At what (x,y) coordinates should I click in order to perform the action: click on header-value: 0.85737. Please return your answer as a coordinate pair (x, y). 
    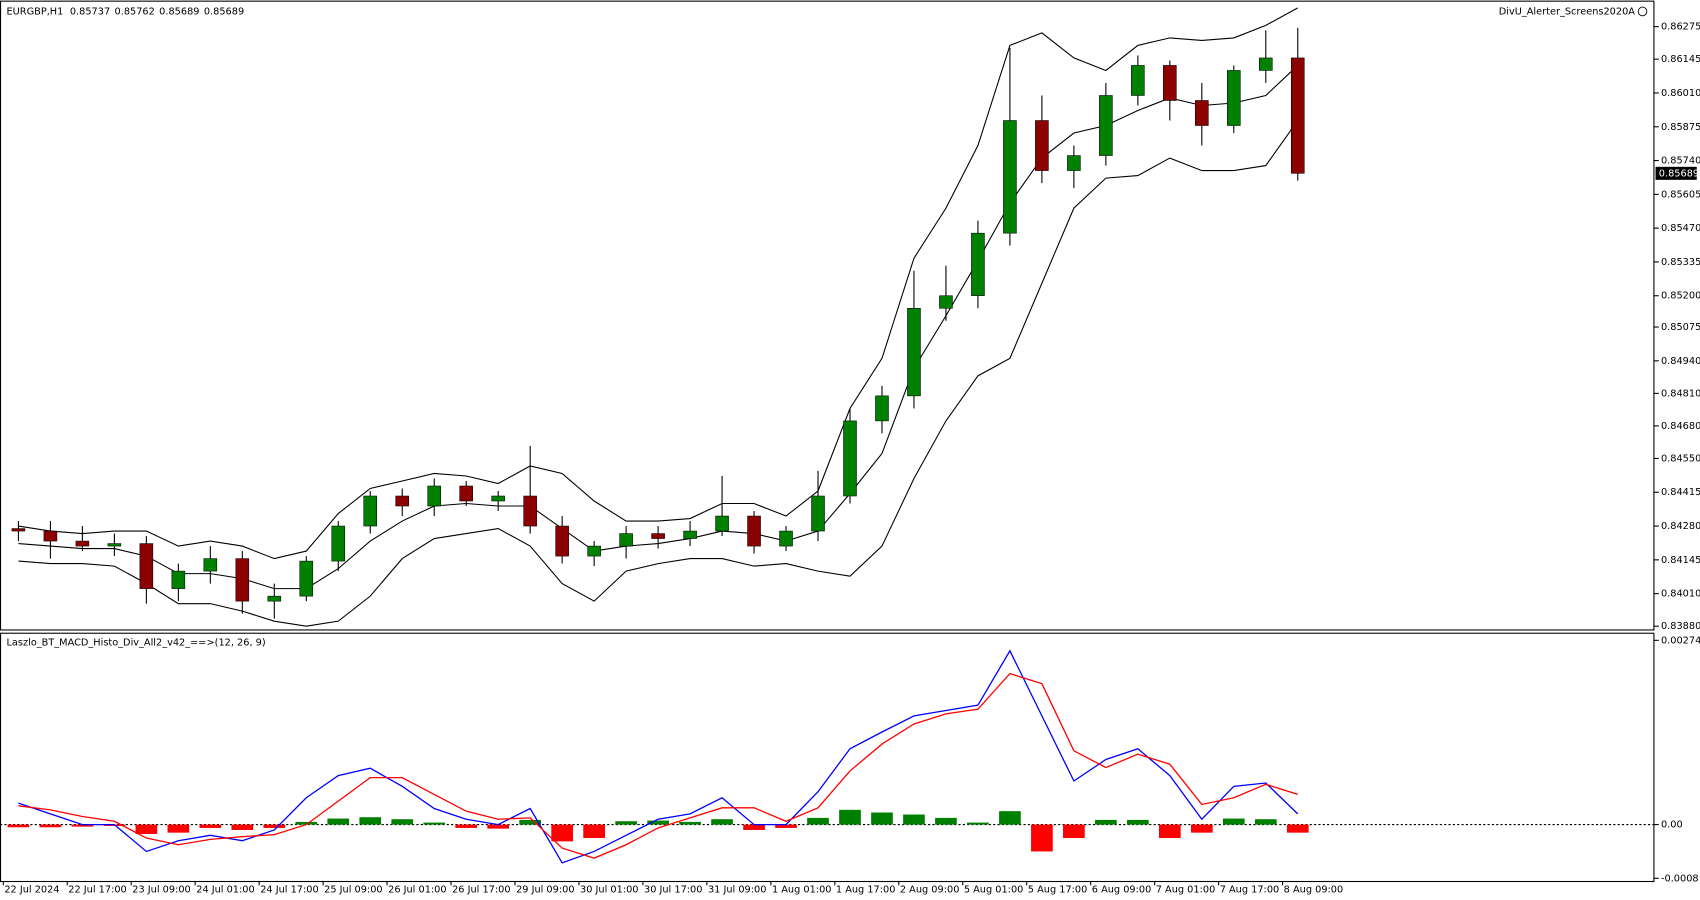
    Looking at the image, I should click on (90, 11).